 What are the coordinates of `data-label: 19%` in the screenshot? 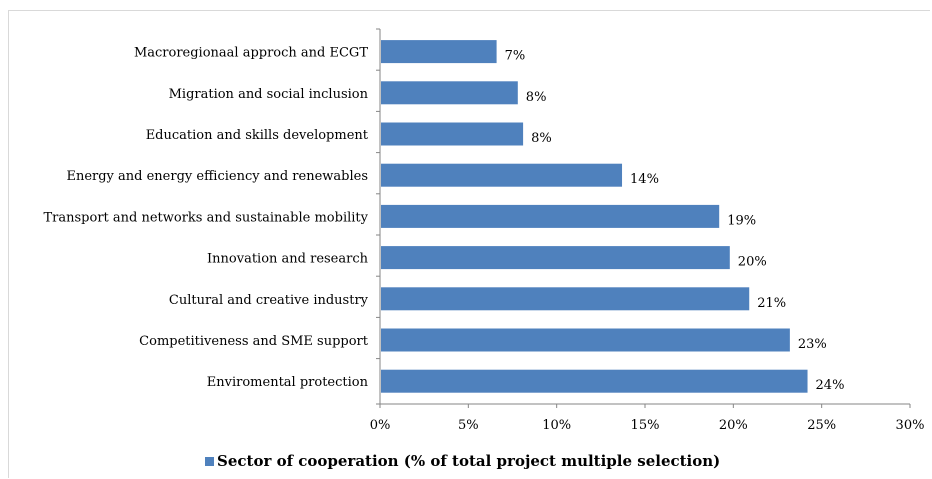 It's located at (741, 220).